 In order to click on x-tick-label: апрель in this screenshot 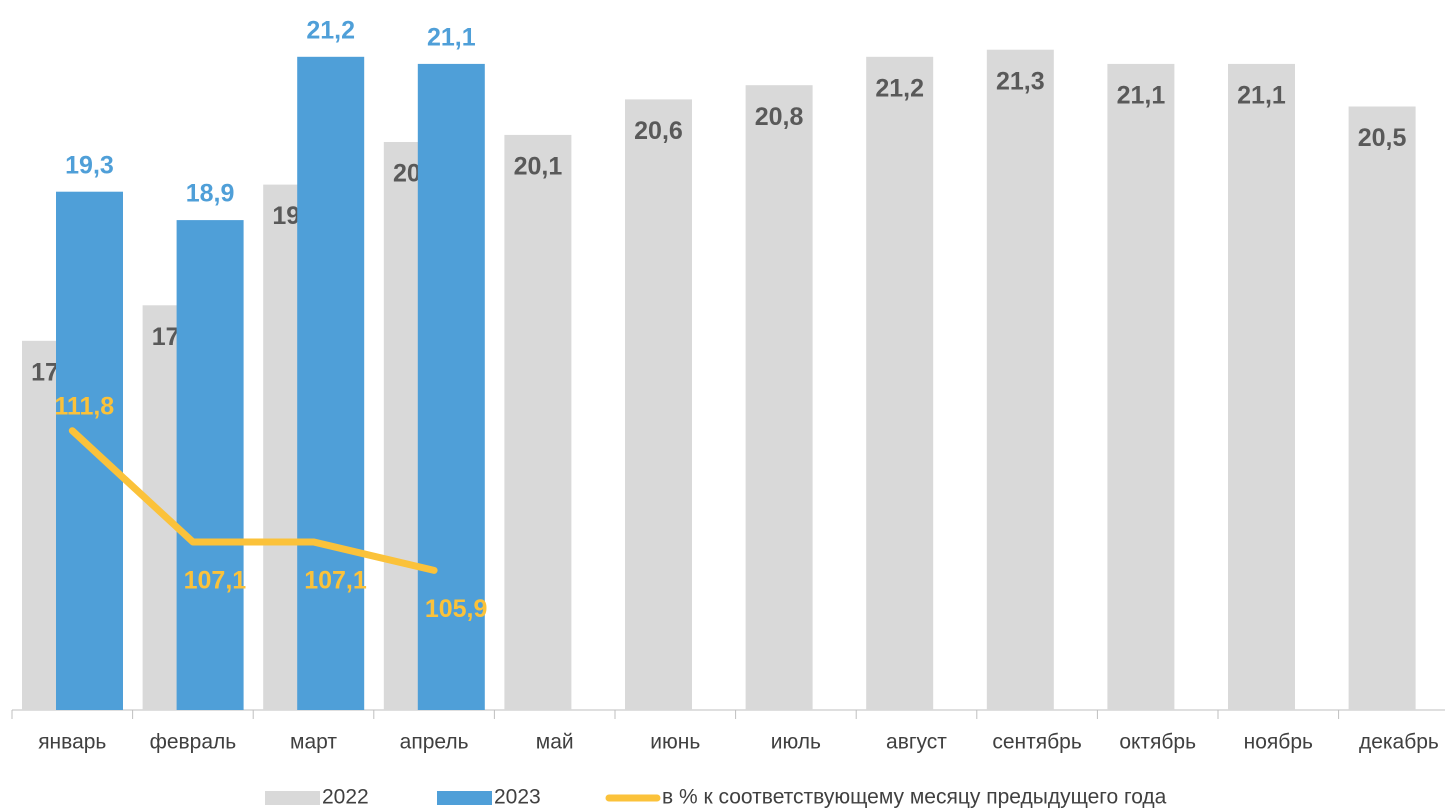, I will do `click(434, 742)`.